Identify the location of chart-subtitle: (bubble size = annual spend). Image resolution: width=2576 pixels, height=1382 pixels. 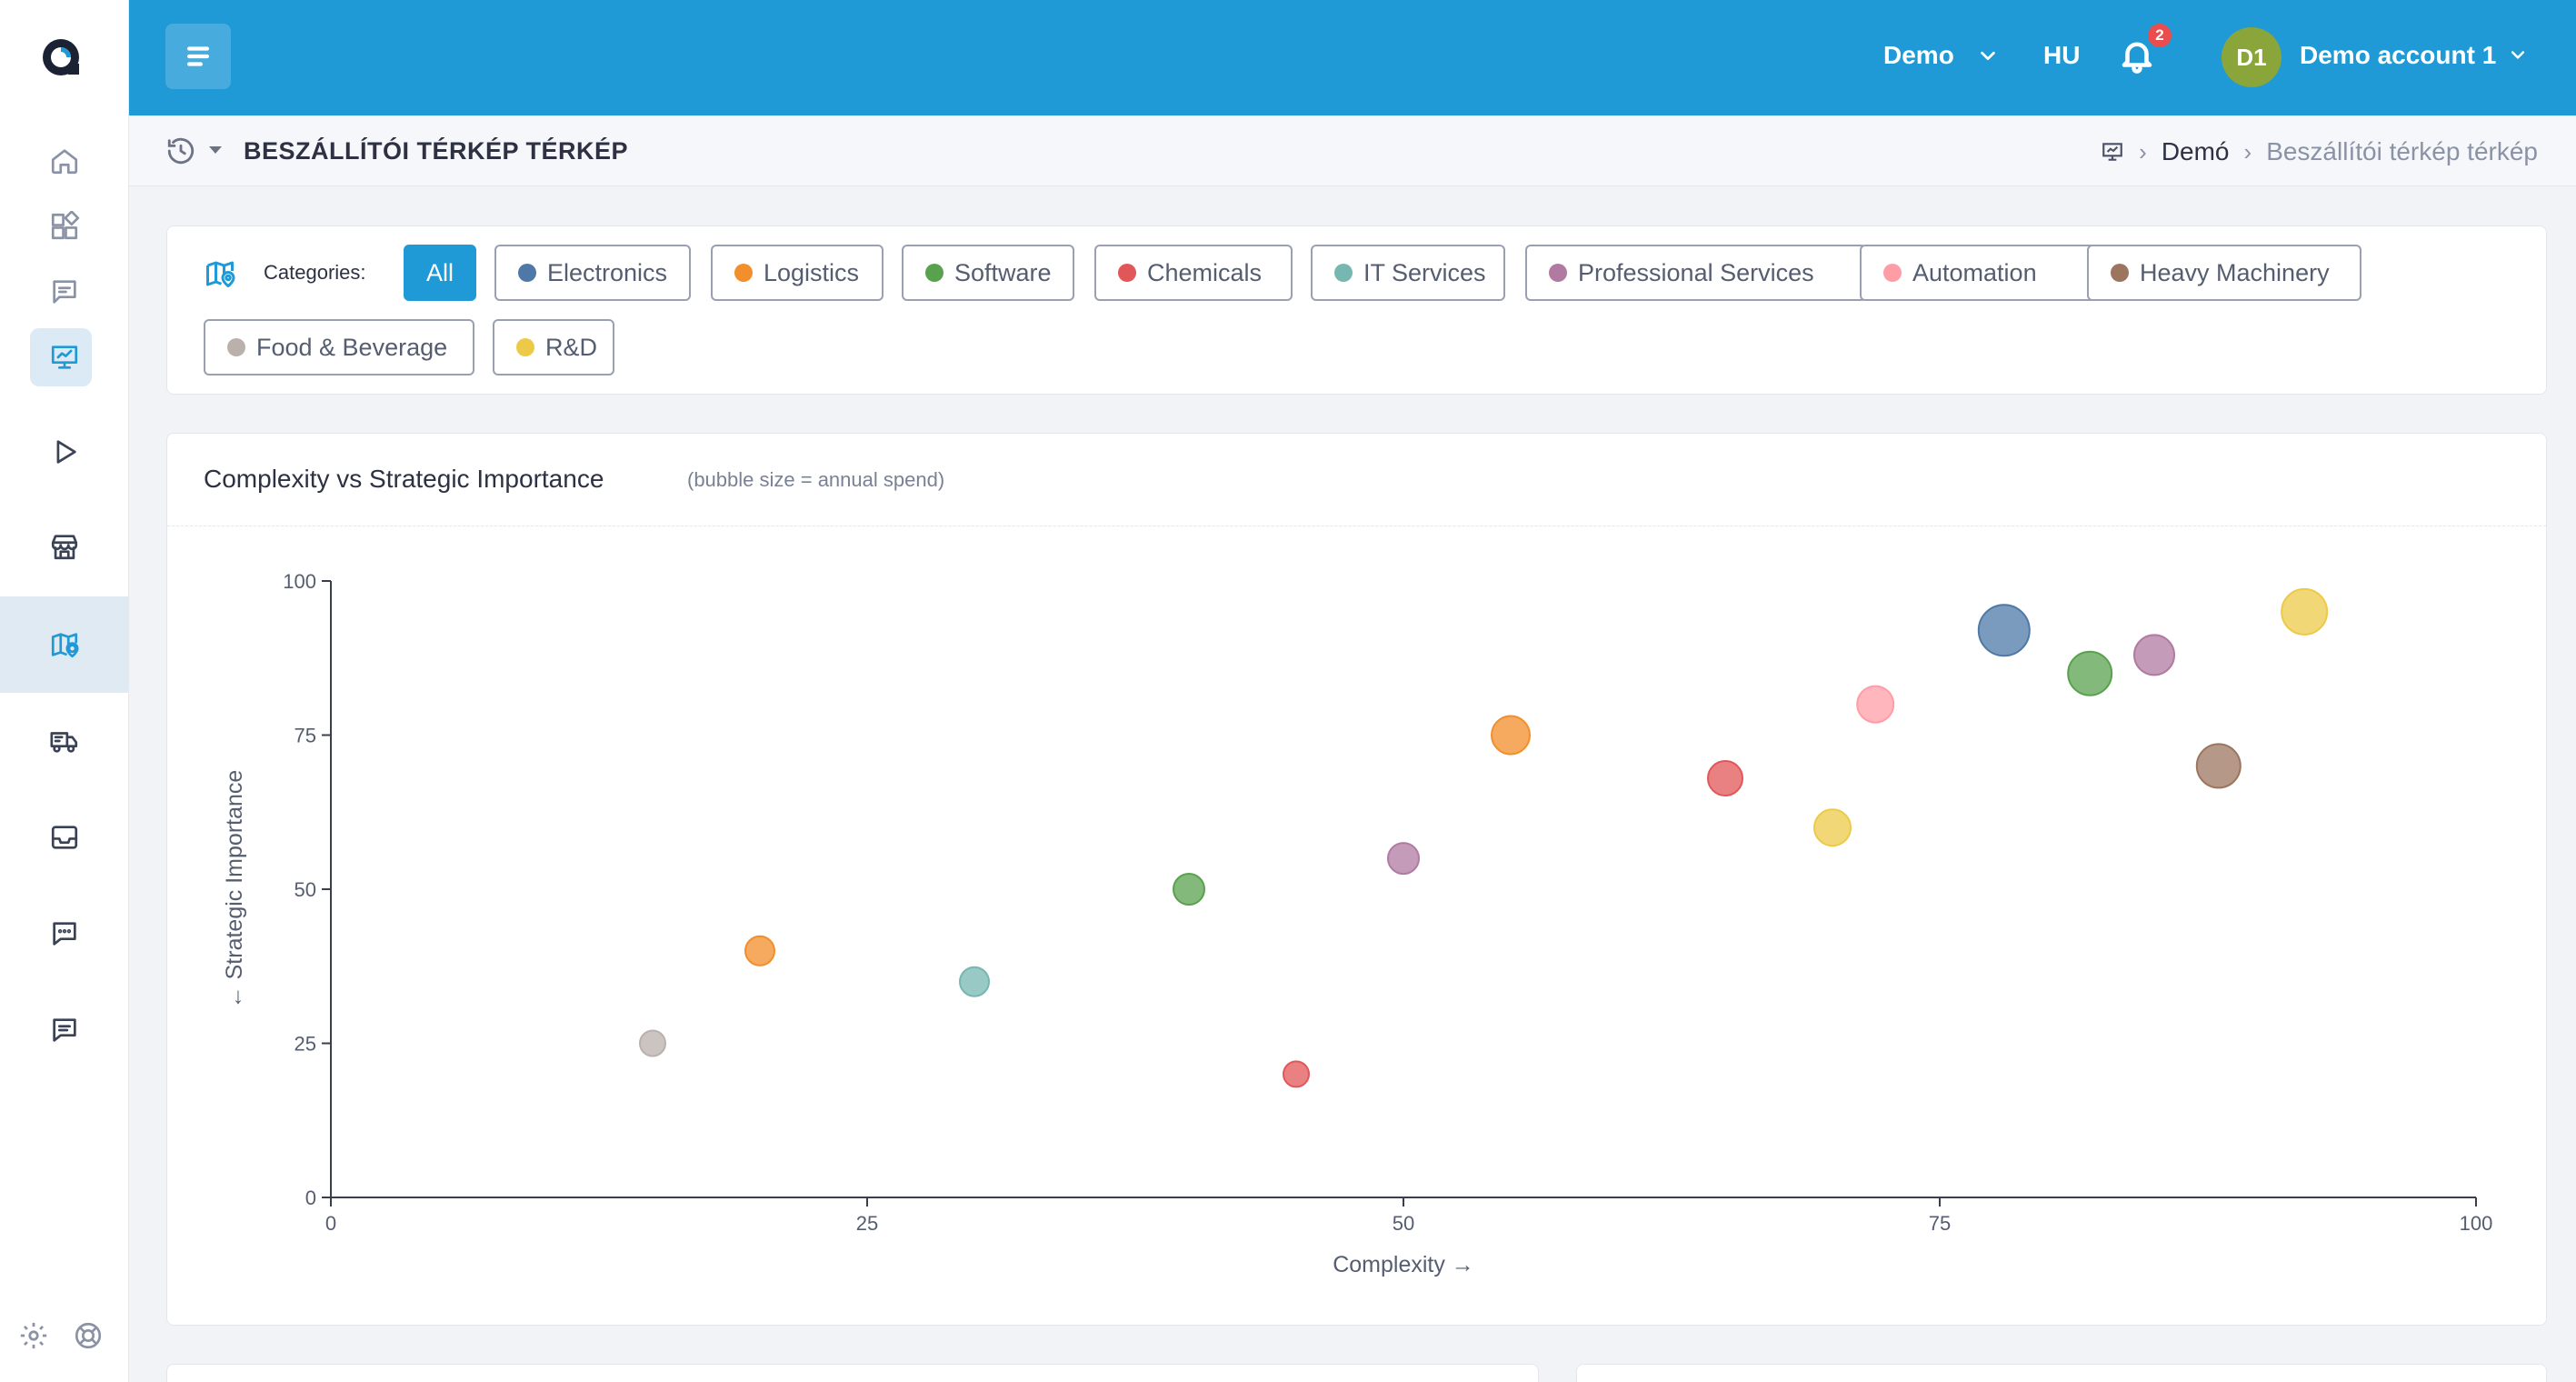
(816, 479).